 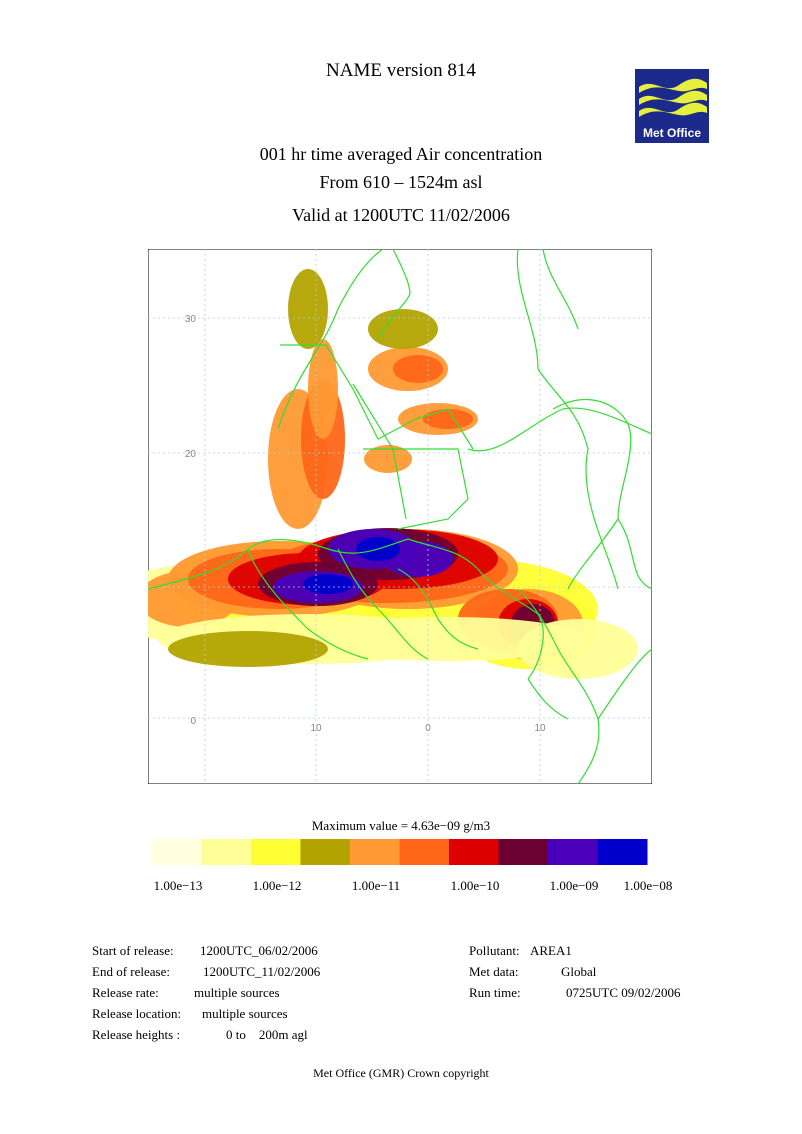 I want to click on release-location-label: Release location:, so click(x=137, y=1013).